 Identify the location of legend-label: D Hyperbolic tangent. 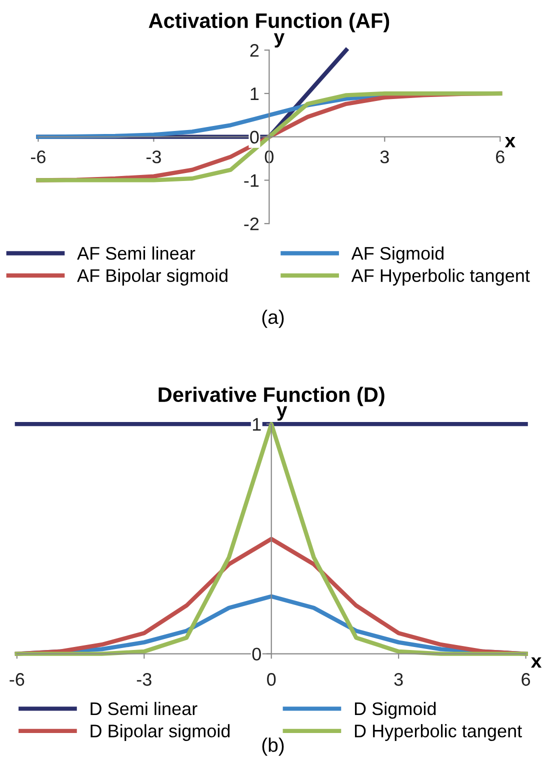
(438, 732).